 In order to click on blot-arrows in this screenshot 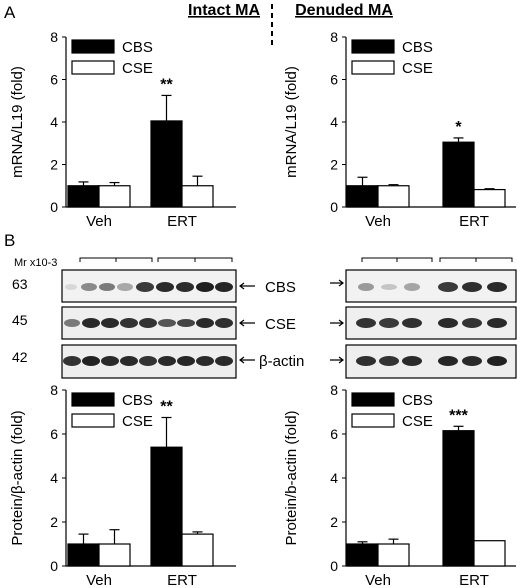, I will do `click(291, 321)`.